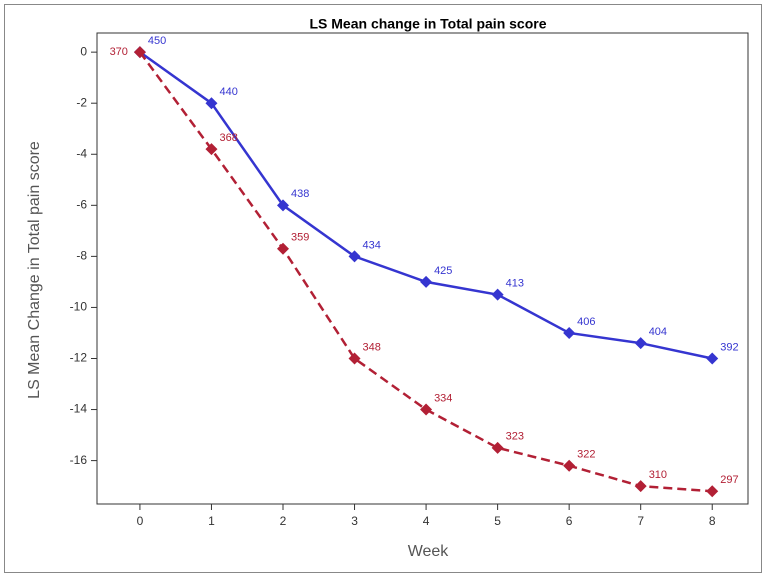  What do you see at coordinates (429, 551) in the screenshot?
I see `x-axis-label: Week` at bounding box center [429, 551].